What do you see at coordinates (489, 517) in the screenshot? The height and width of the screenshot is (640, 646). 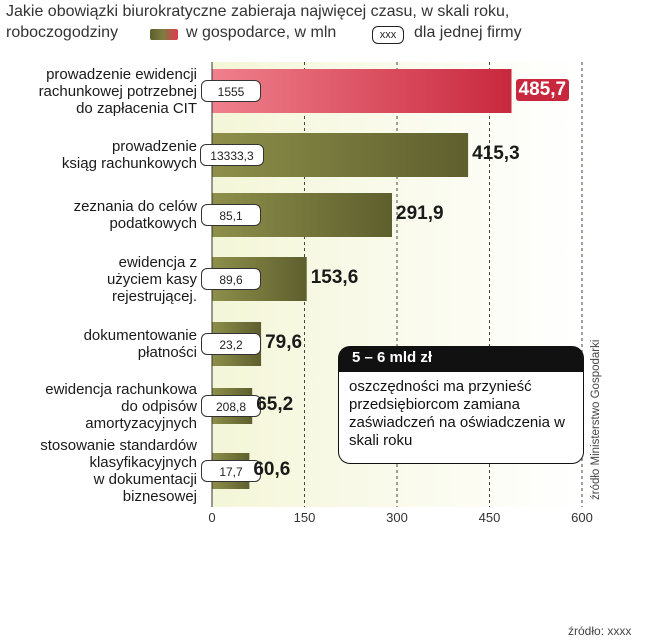 I see `x-tick-label: 450` at bounding box center [489, 517].